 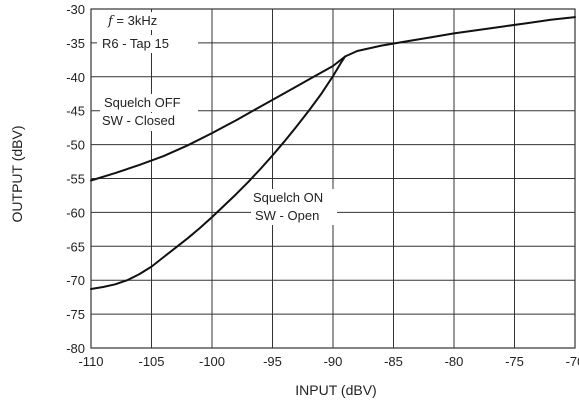 What do you see at coordinates (75, 145) in the screenshot?
I see `y-tick-label: -50` at bounding box center [75, 145].